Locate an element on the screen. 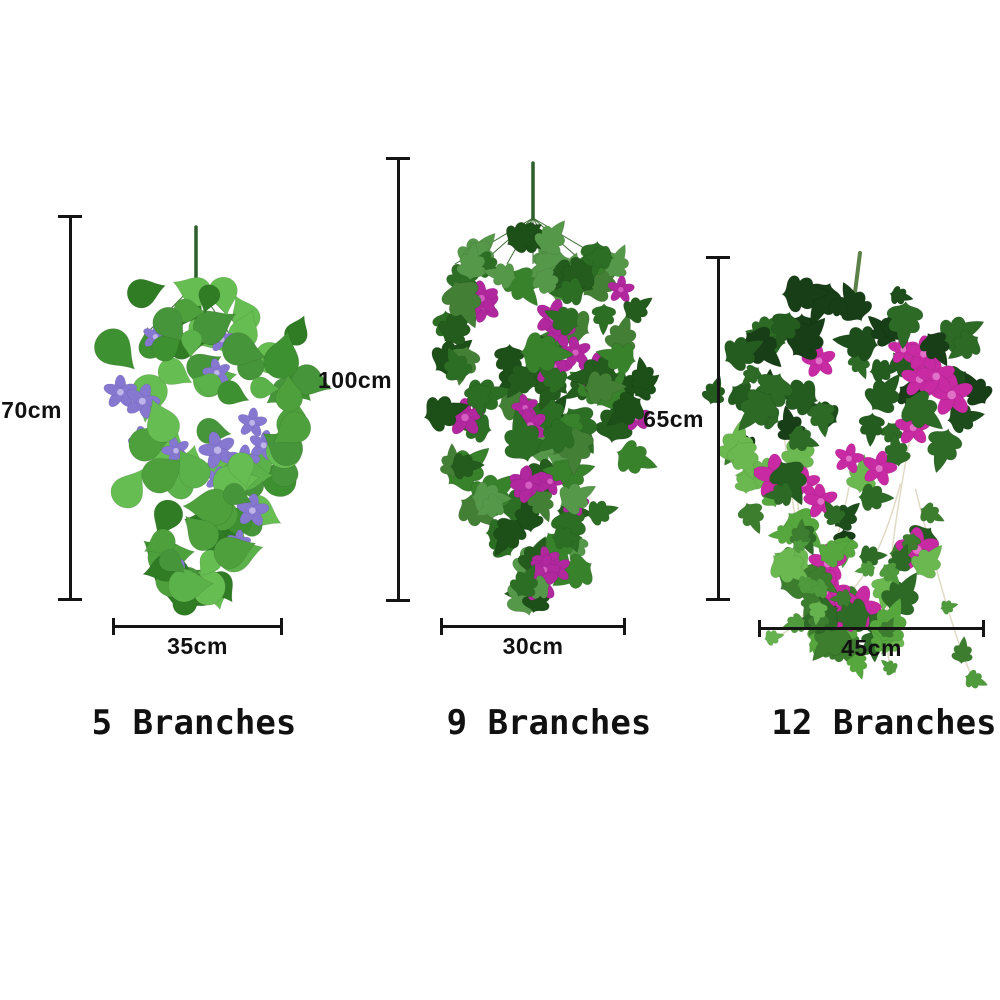 Image resolution: width=1000 pixels, height=1000 pixels. plant-photo-12-branches is located at coordinates (848, 472).